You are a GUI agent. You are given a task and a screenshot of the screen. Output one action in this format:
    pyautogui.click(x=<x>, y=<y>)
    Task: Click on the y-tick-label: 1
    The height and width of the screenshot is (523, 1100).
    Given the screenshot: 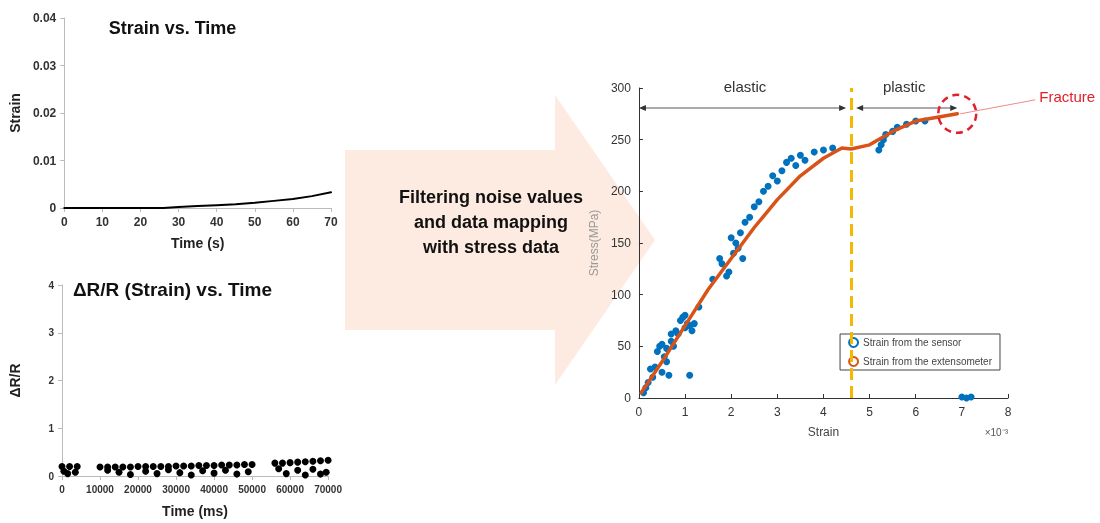 What is the action you would take?
    pyautogui.click(x=51, y=428)
    